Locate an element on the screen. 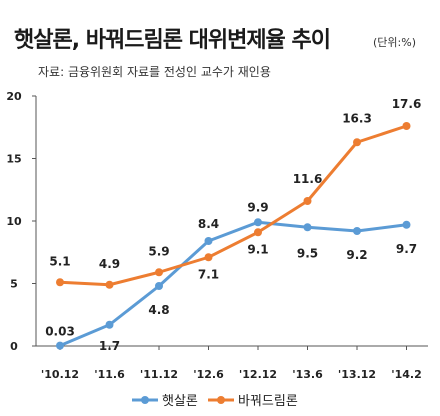  x-tick-label: '10.12 is located at coordinates (60, 374).